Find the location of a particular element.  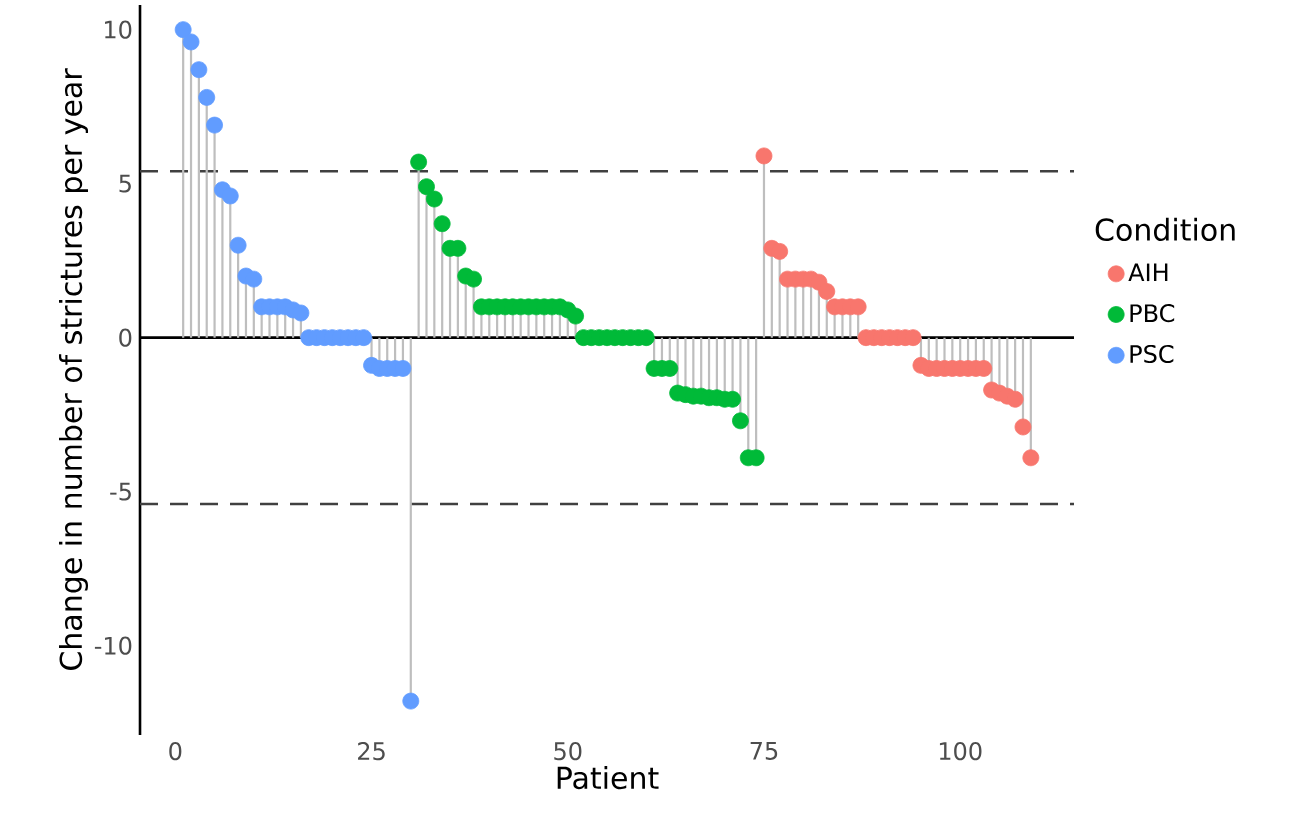

legend-title: Condition is located at coordinates (1165, 229).